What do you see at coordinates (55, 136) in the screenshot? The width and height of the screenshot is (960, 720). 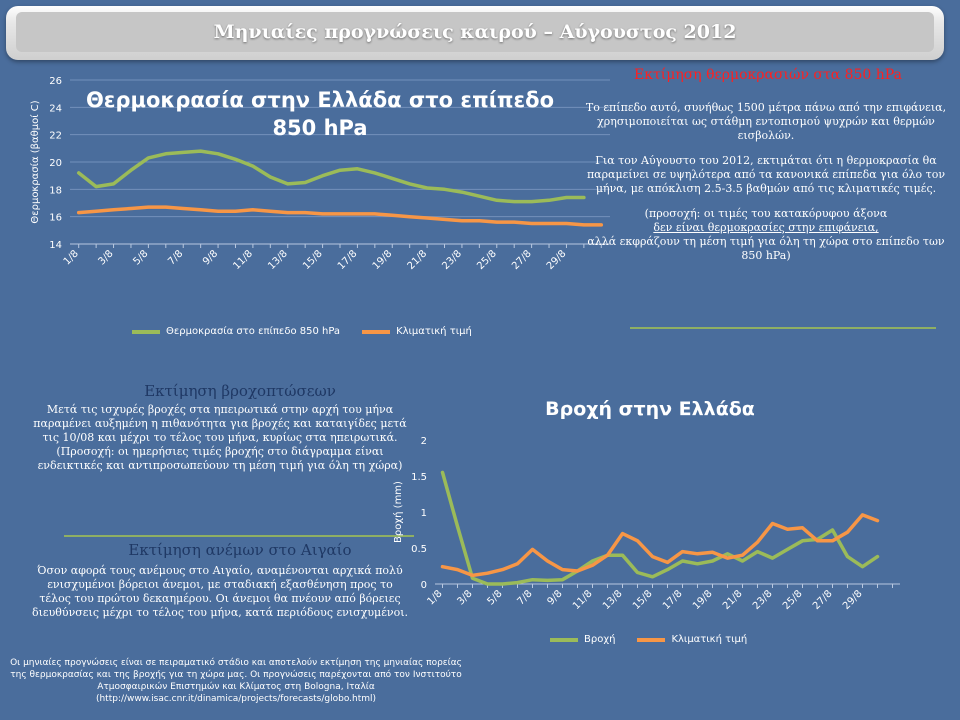 I see `y-tick-label: 22` at bounding box center [55, 136].